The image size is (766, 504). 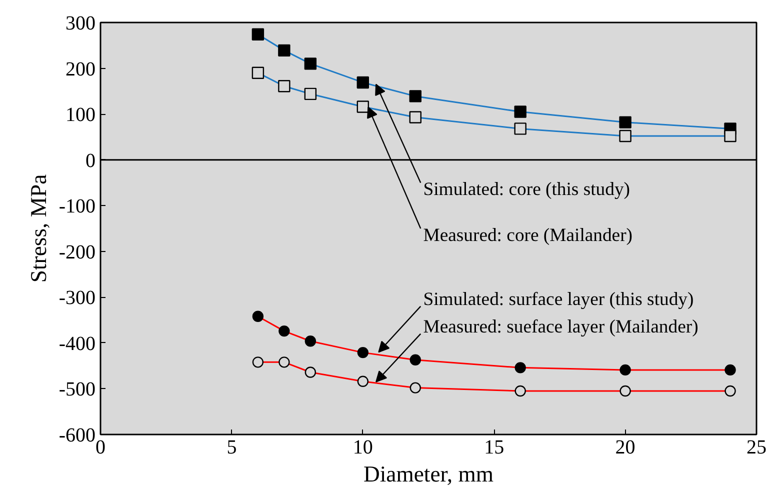 What do you see at coordinates (77, 207) in the screenshot?
I see `y-tick-label: -100` at bounding box center [77, 207].